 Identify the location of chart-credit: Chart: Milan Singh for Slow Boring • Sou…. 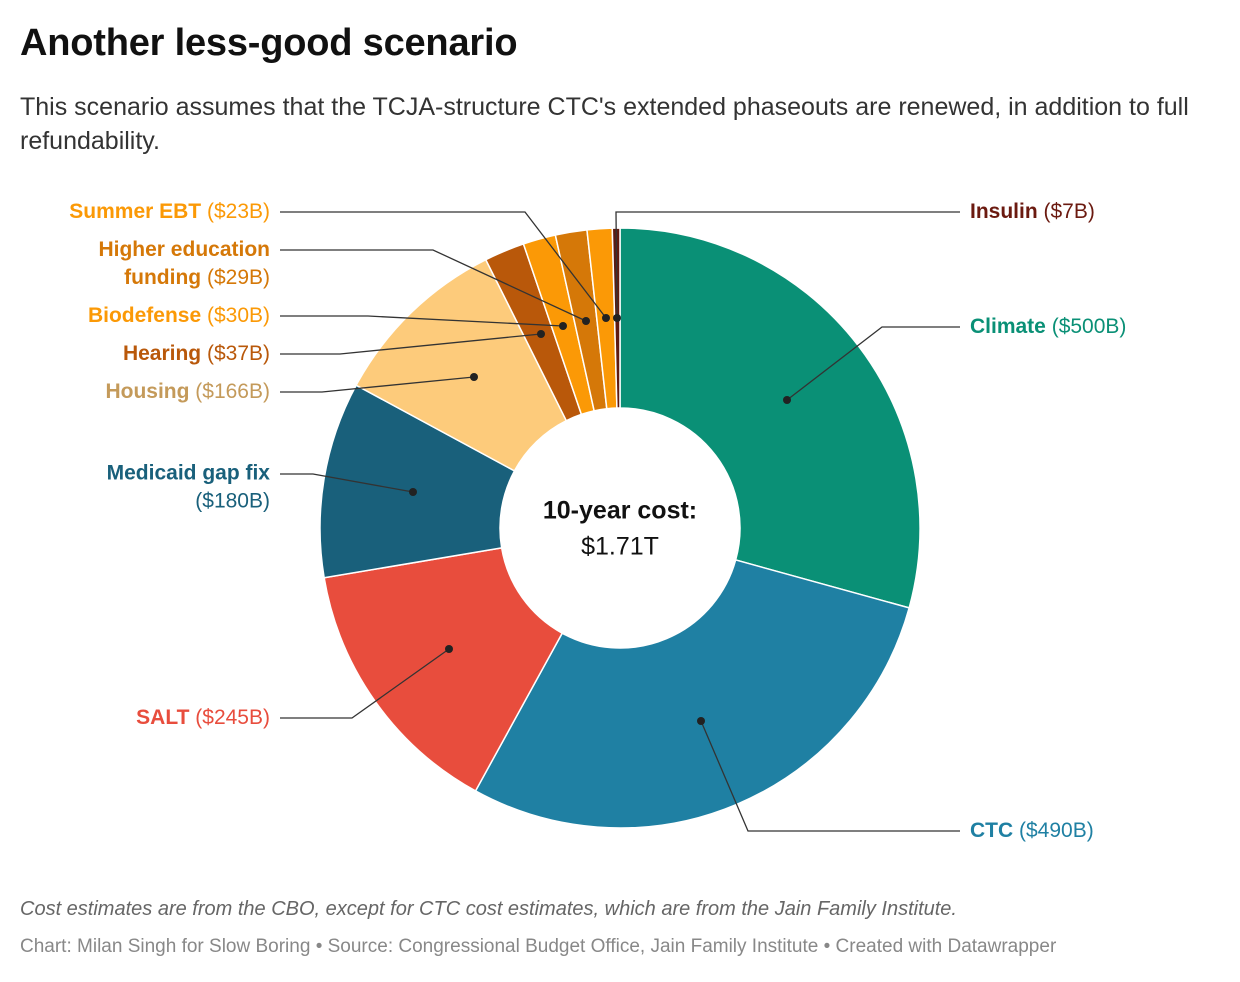
(538, 946).